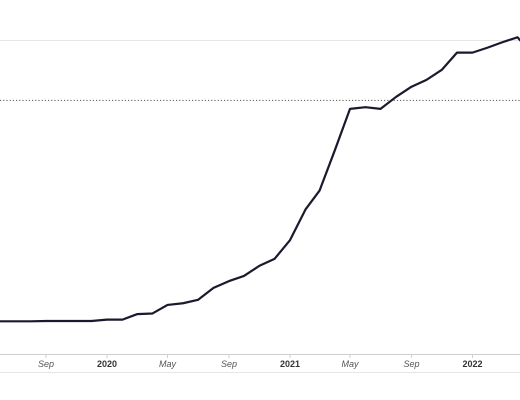  I want to click on x-tick-label: 2021, so click(290, 364).